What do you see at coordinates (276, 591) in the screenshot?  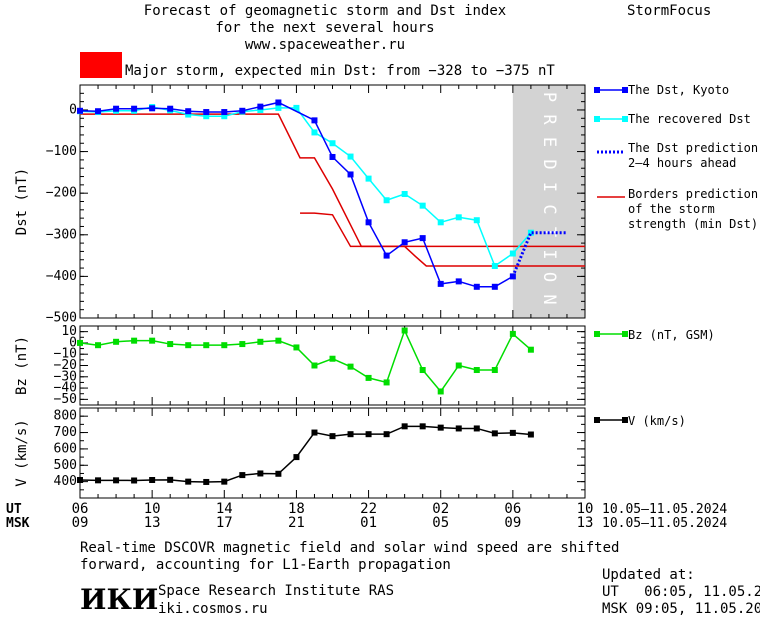 I see `institute-name: Space Research Institute RAS` at bounding box center [276, 591].